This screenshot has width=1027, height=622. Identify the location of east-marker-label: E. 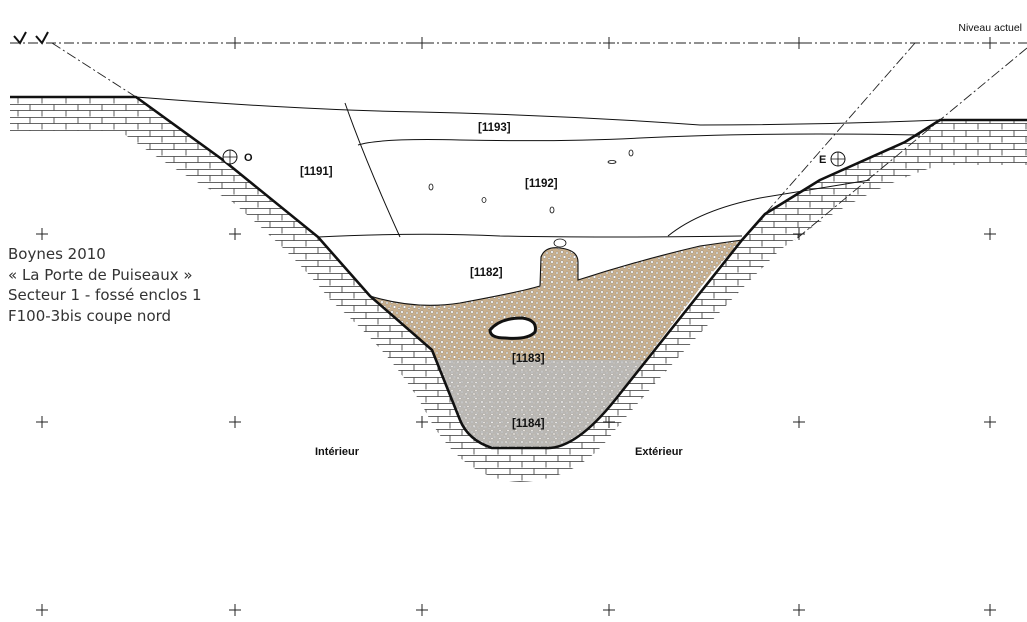
(822, 160).